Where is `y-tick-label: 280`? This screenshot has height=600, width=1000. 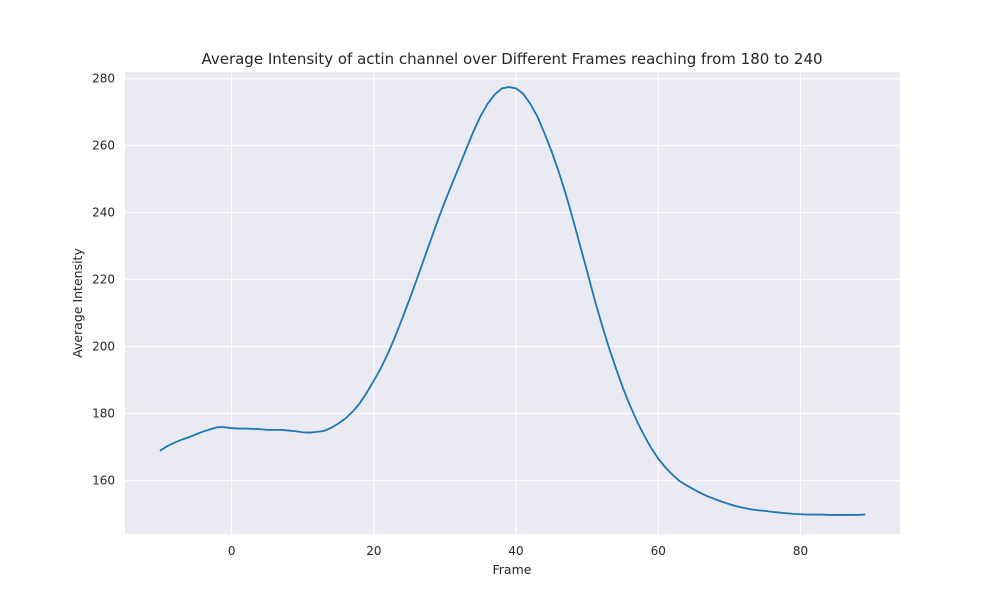
y-tick-label: 280 is located at coordinates (103, 79).